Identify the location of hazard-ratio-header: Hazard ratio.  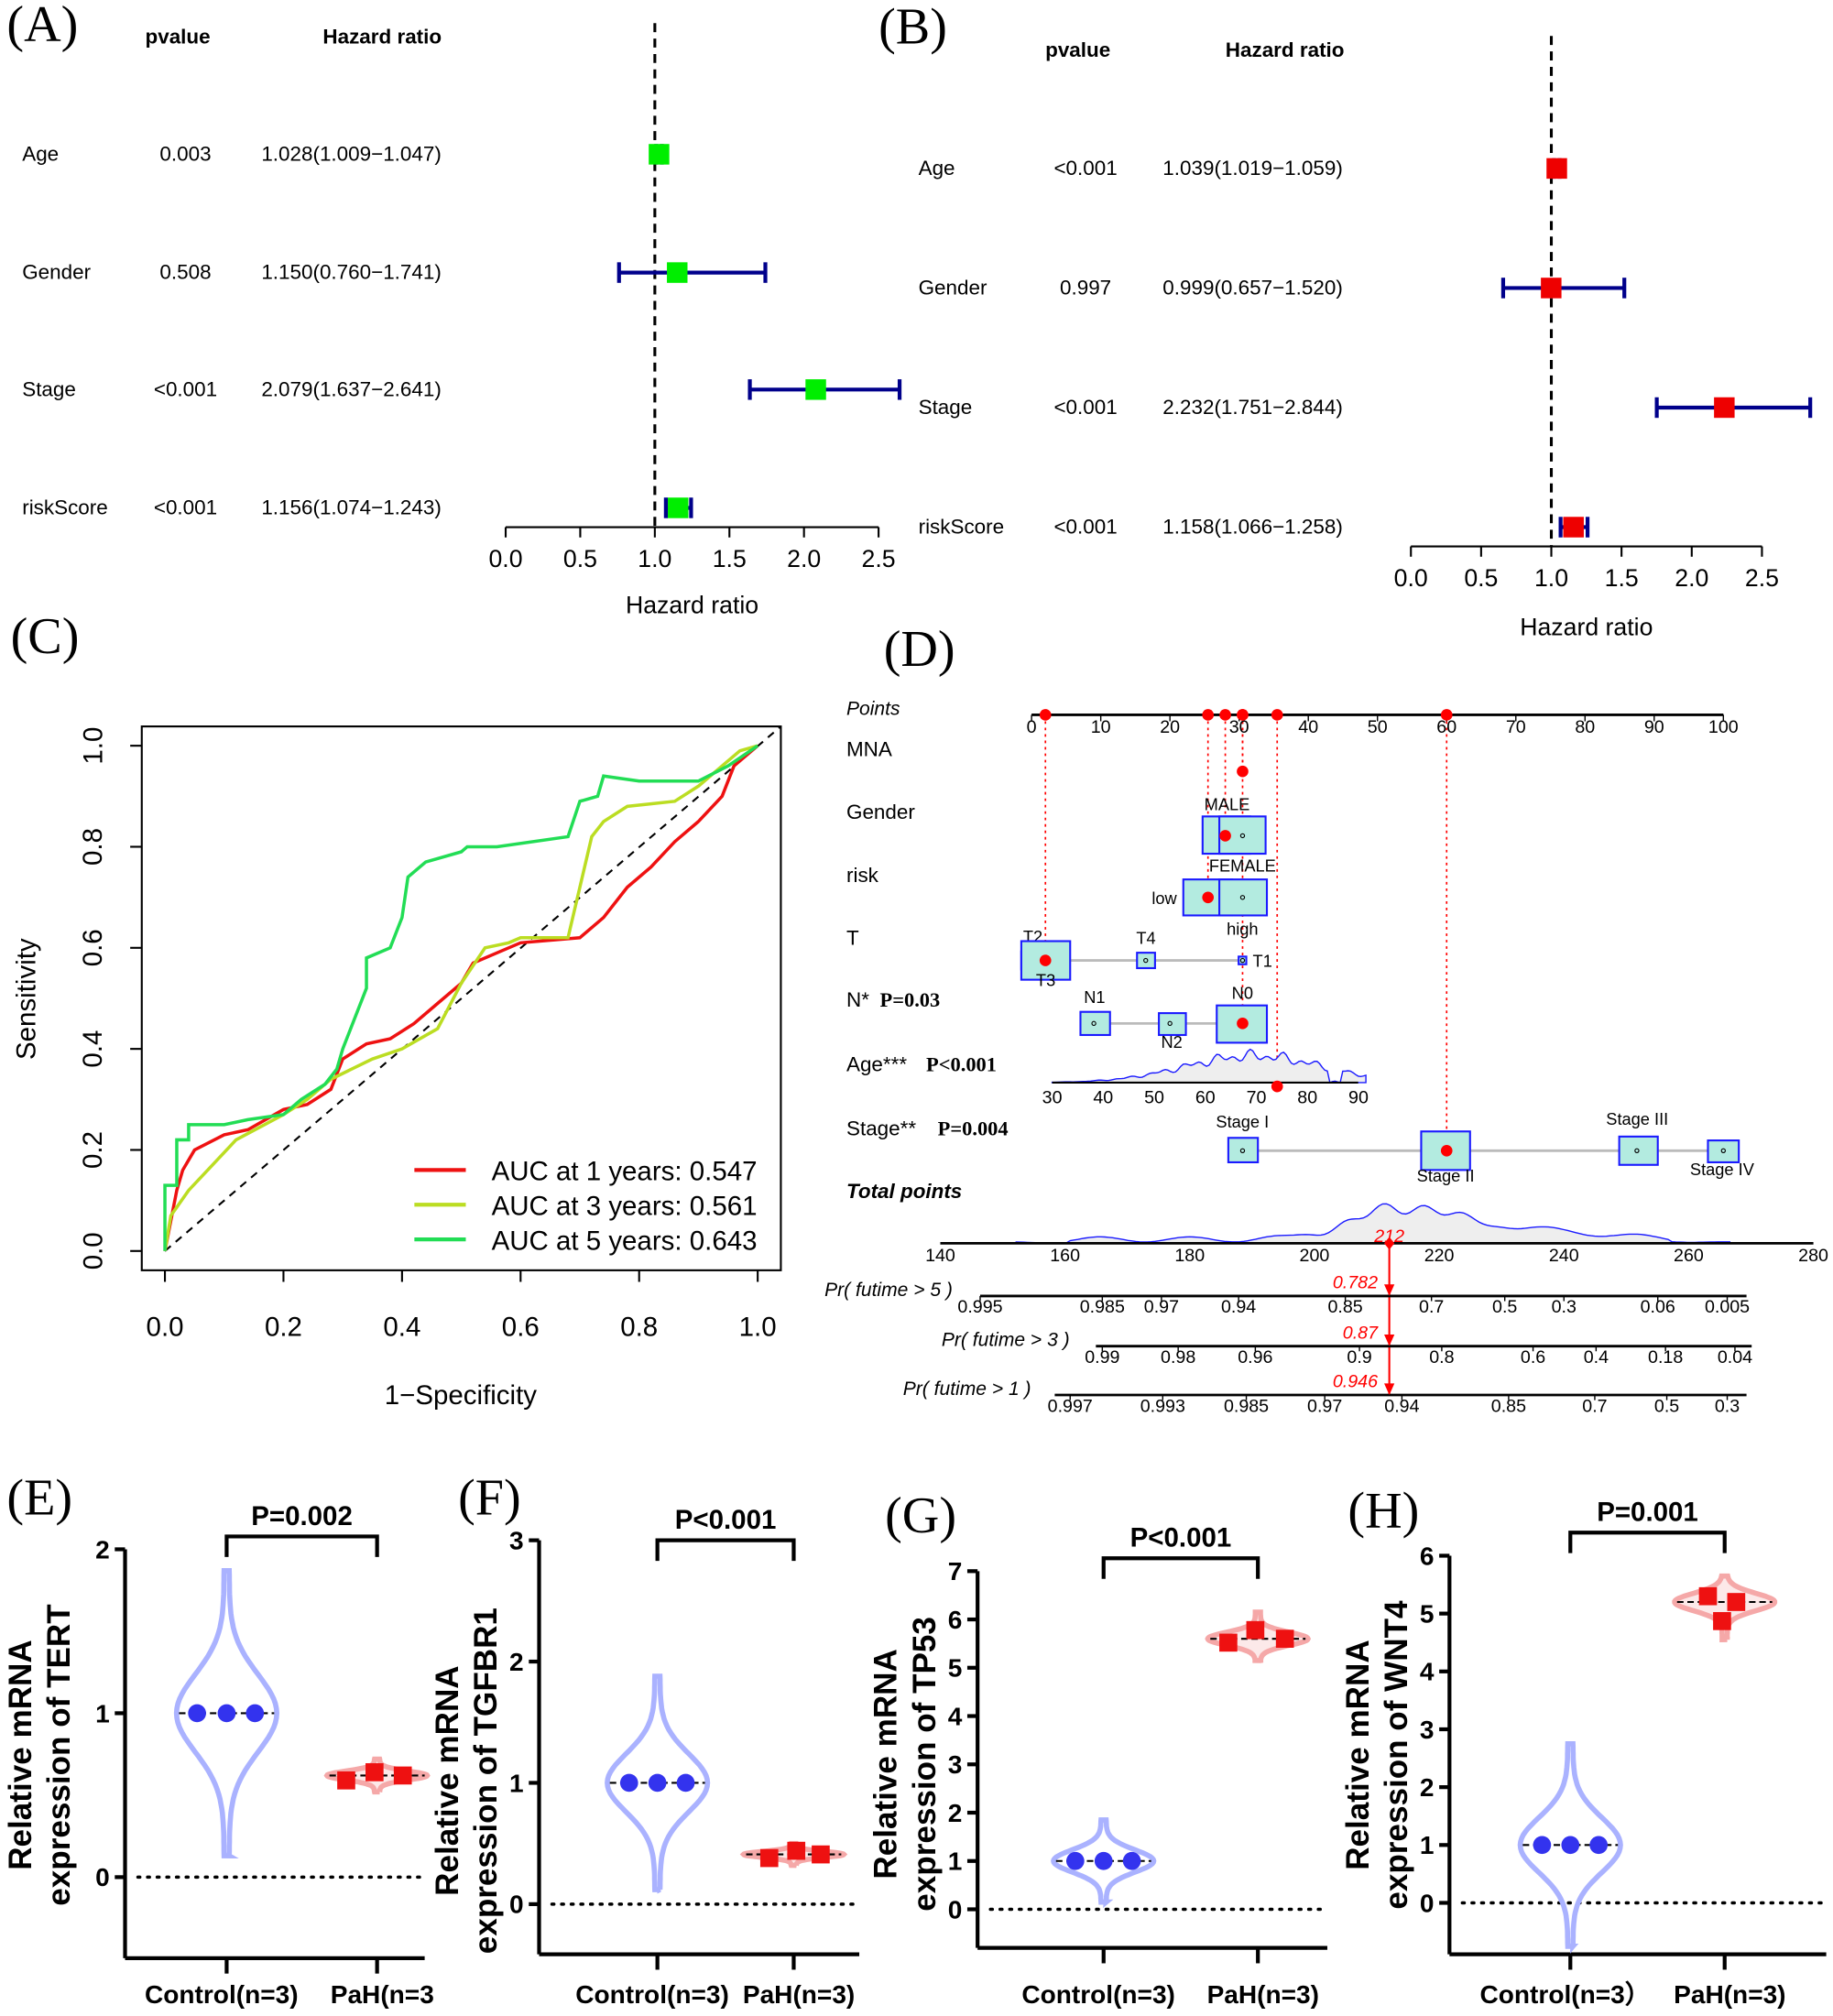
(1285, 49).